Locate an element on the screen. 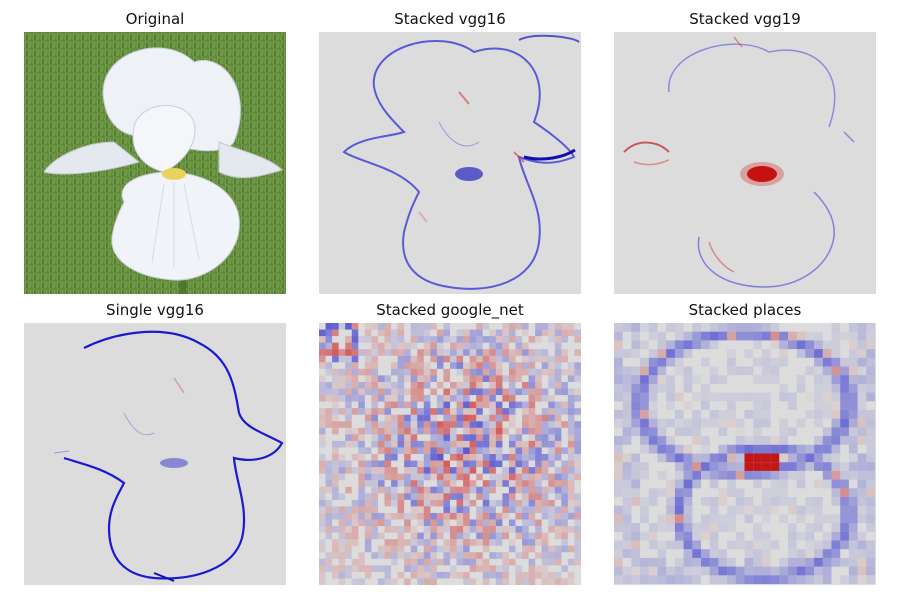 This screenshot has width=900, height=600. panel-title-single-vgg16: Single vgg16 is located at coordinates (155, 310).